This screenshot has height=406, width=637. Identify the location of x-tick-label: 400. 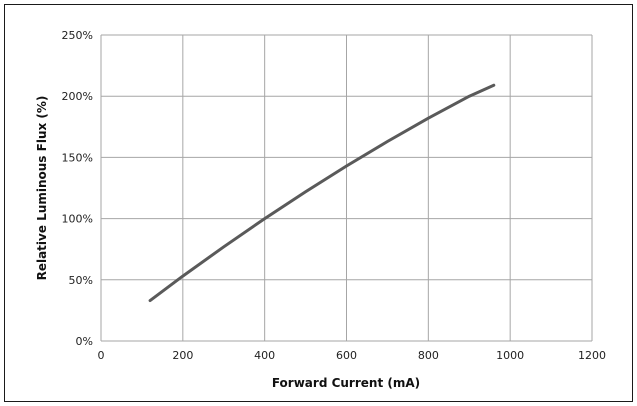
(264, 355).